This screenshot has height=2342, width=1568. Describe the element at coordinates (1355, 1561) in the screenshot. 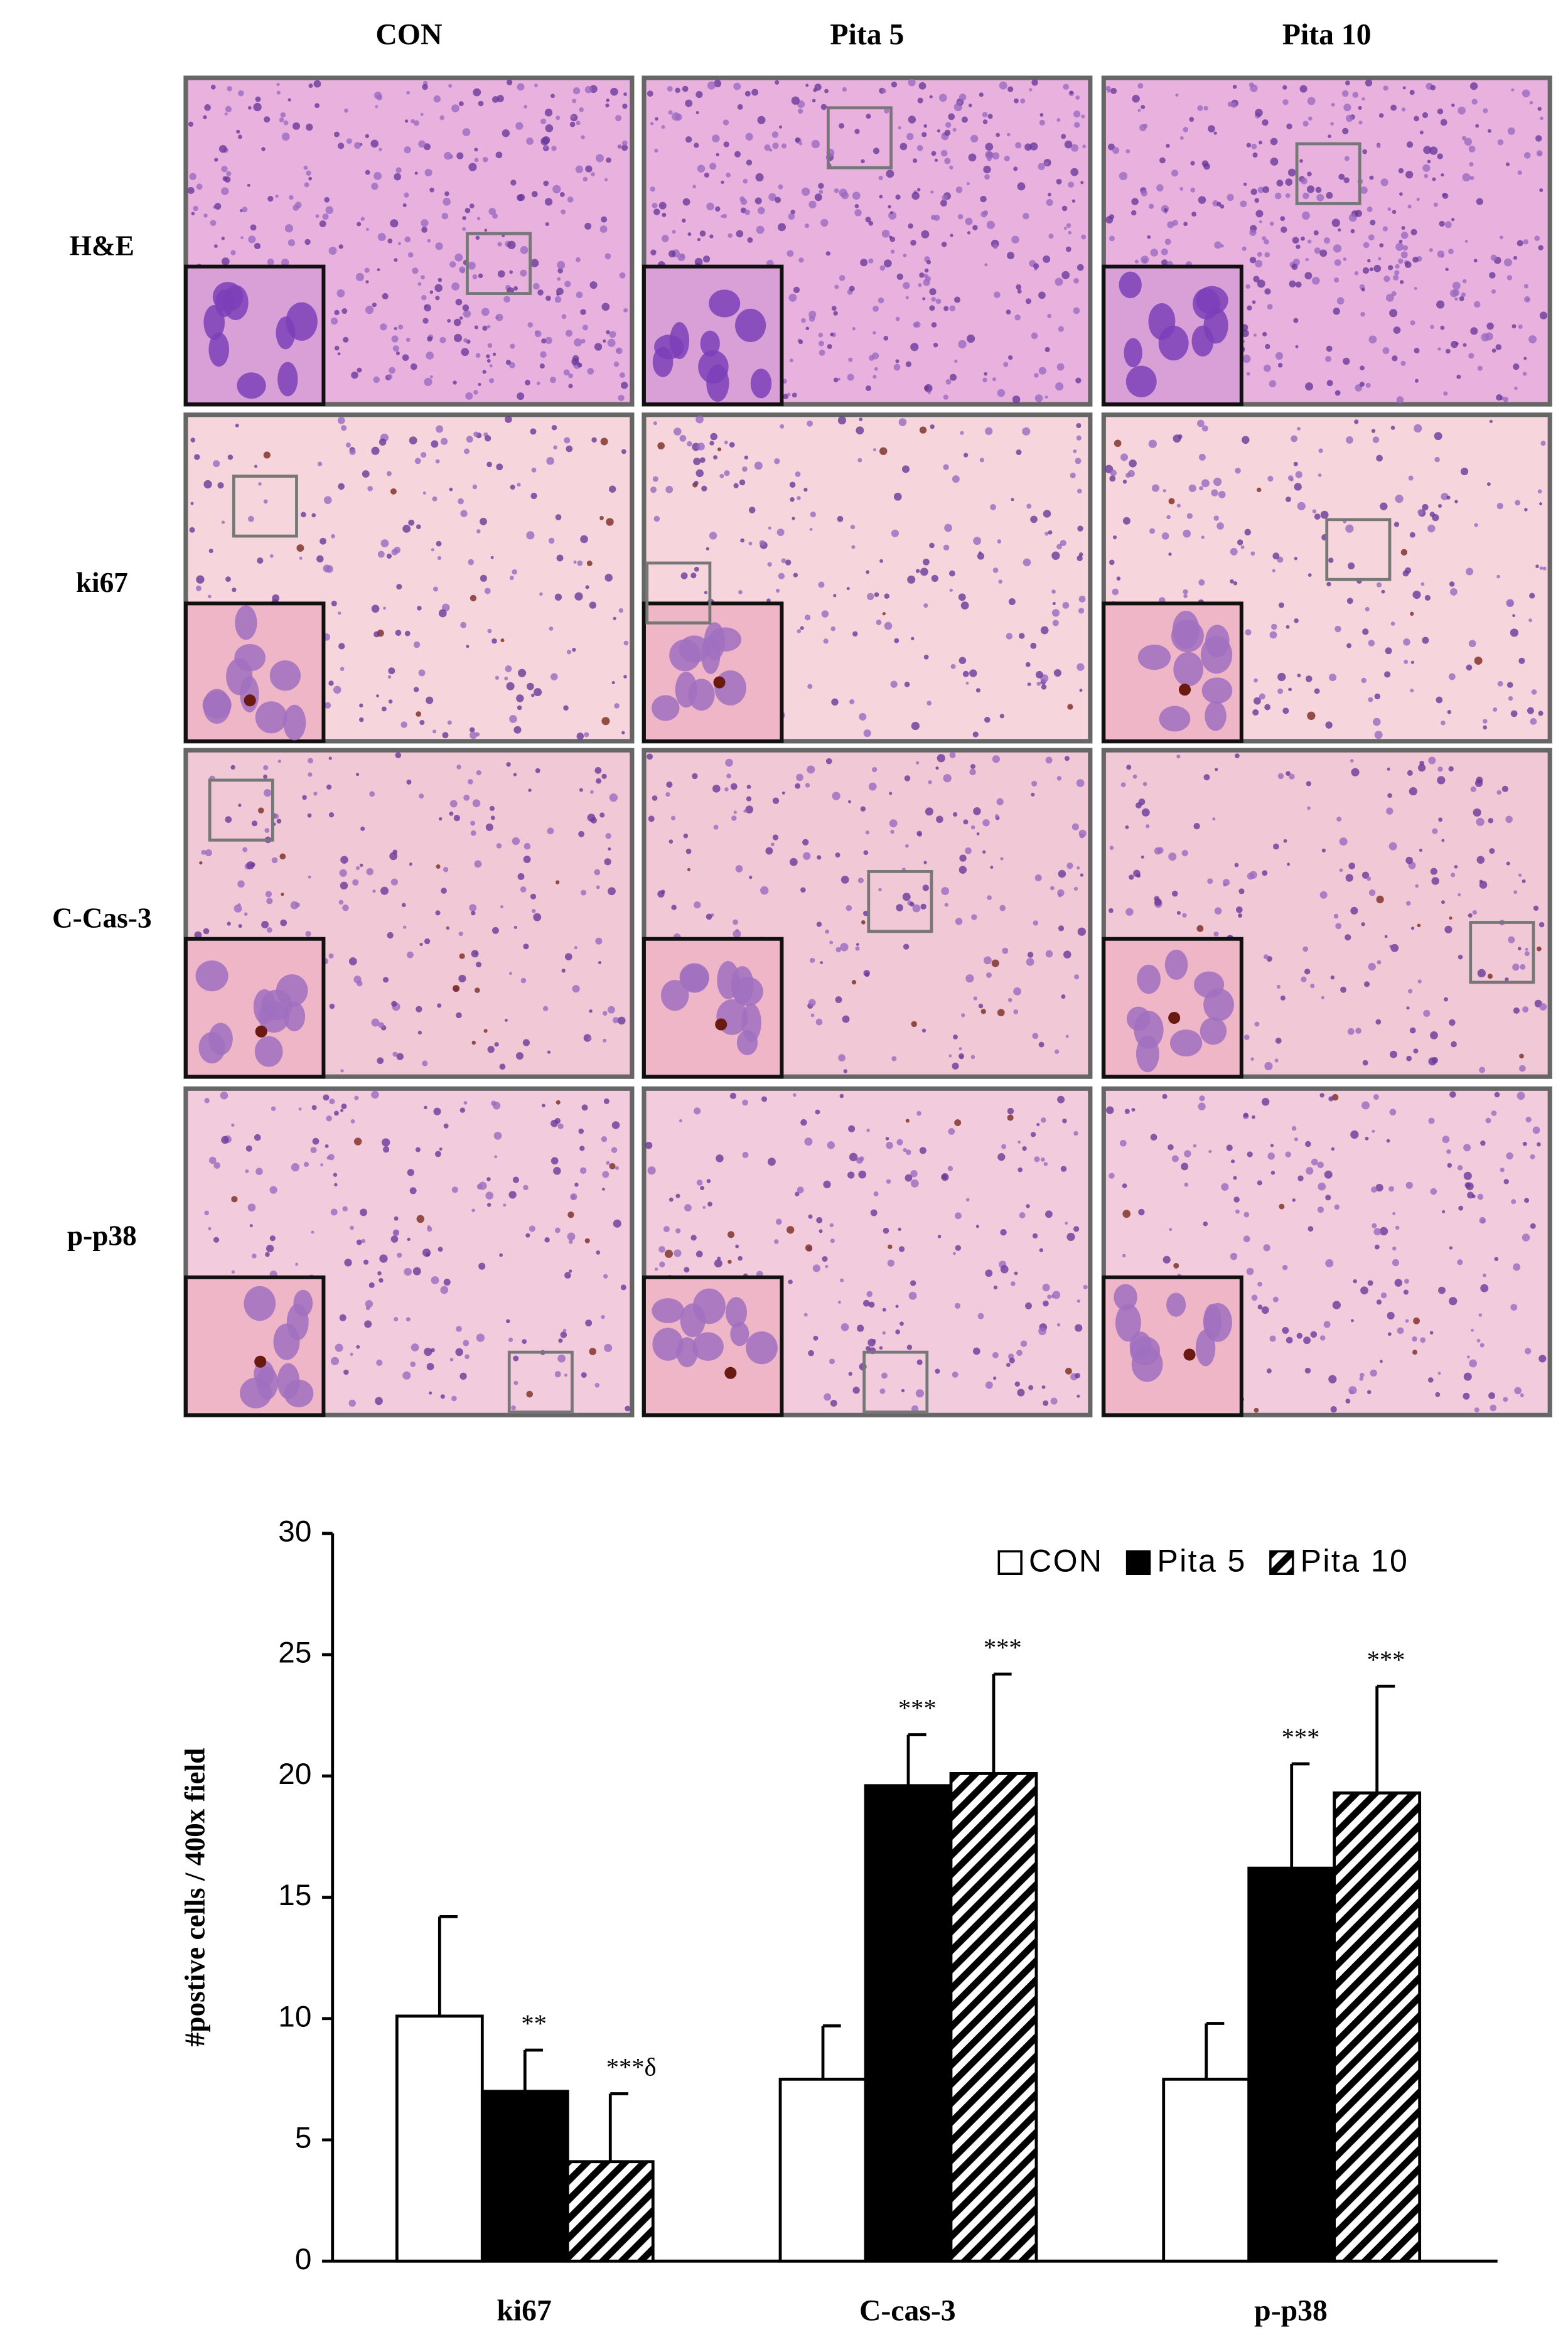

I see `legend-label: Pita 10` at that location.